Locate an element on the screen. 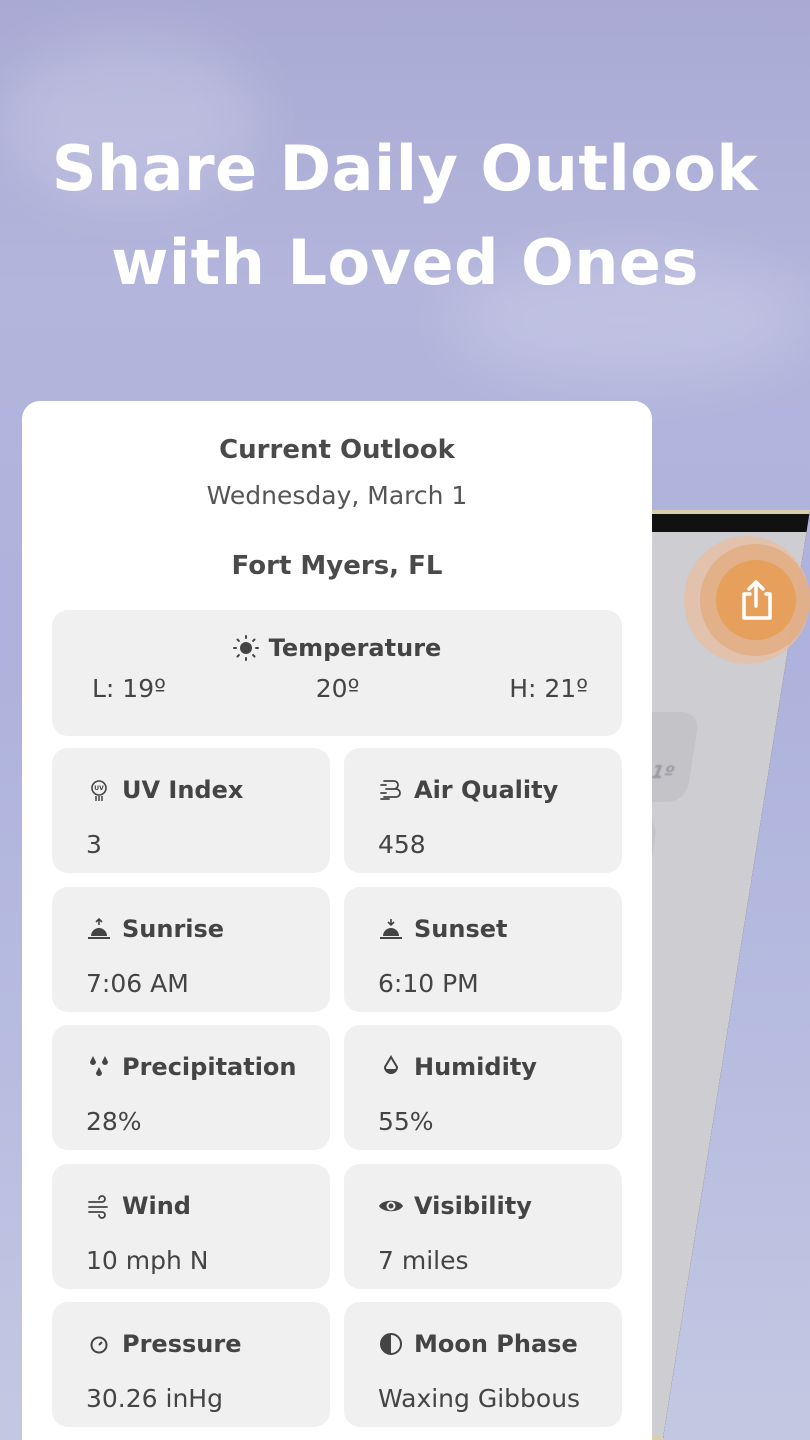 Image resolution: width=810 pixels, height=1440 pixels. tile-sunrise: Sunrise 7:06 AM is located at coordinates (191, 949).